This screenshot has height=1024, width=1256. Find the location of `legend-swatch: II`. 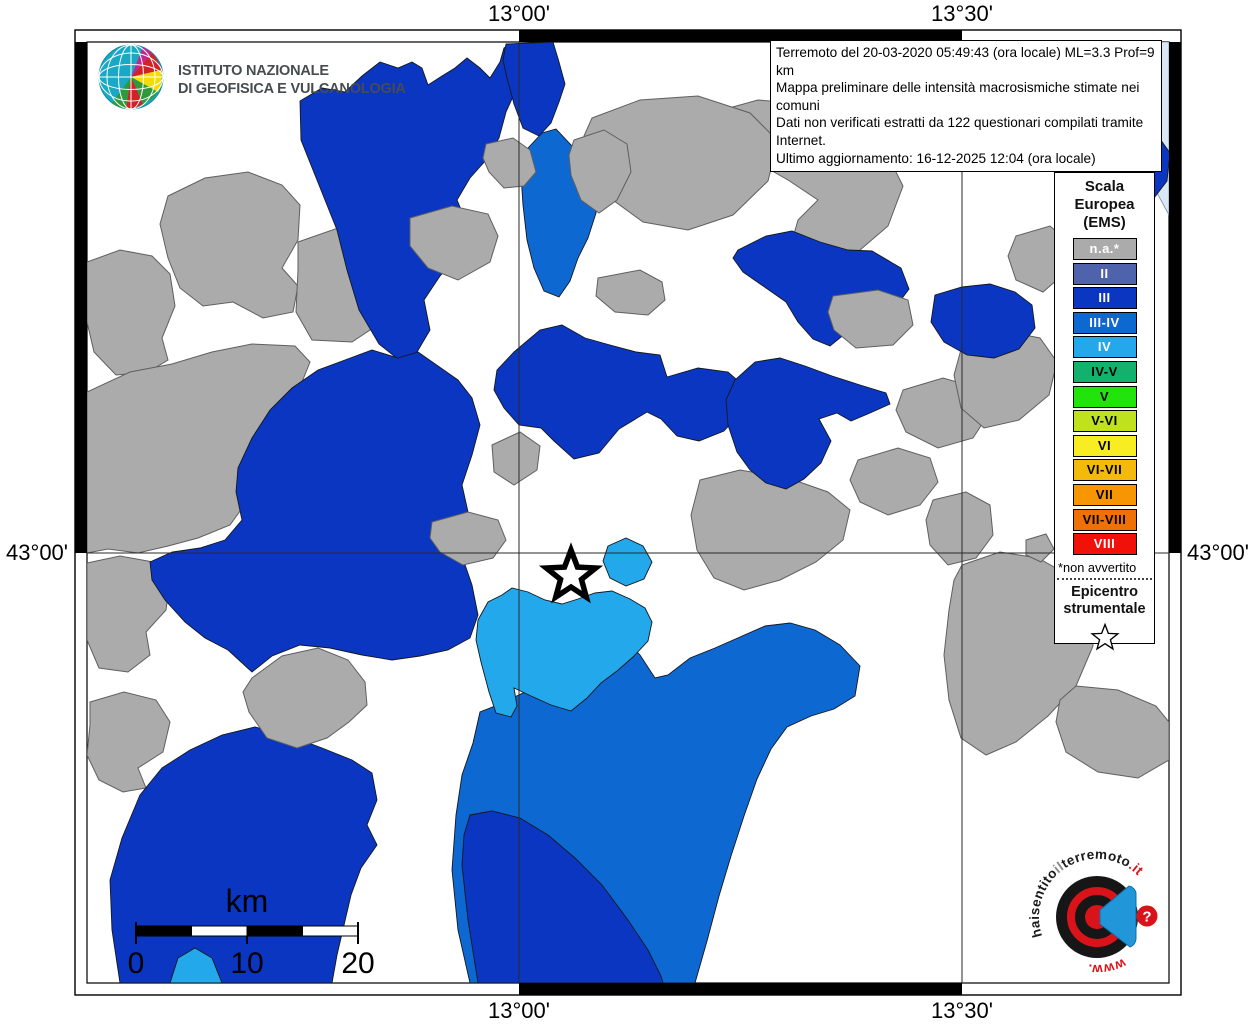

legend-swatch: II is located at coordinates (1104, 273).